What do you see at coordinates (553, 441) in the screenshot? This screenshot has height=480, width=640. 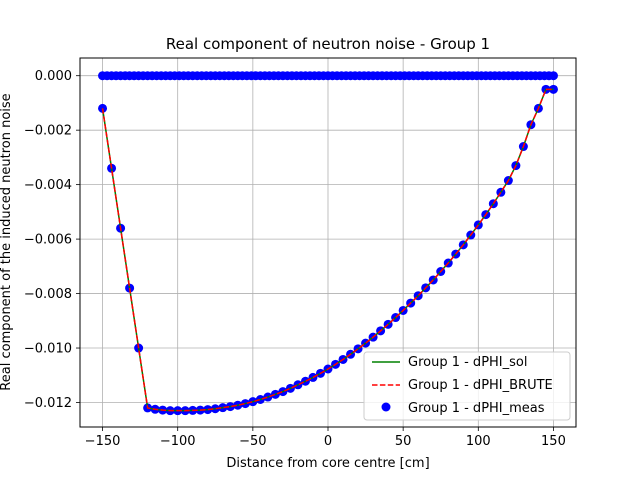 I see `x-tick-label: 150` at bounding box center [553, 441].